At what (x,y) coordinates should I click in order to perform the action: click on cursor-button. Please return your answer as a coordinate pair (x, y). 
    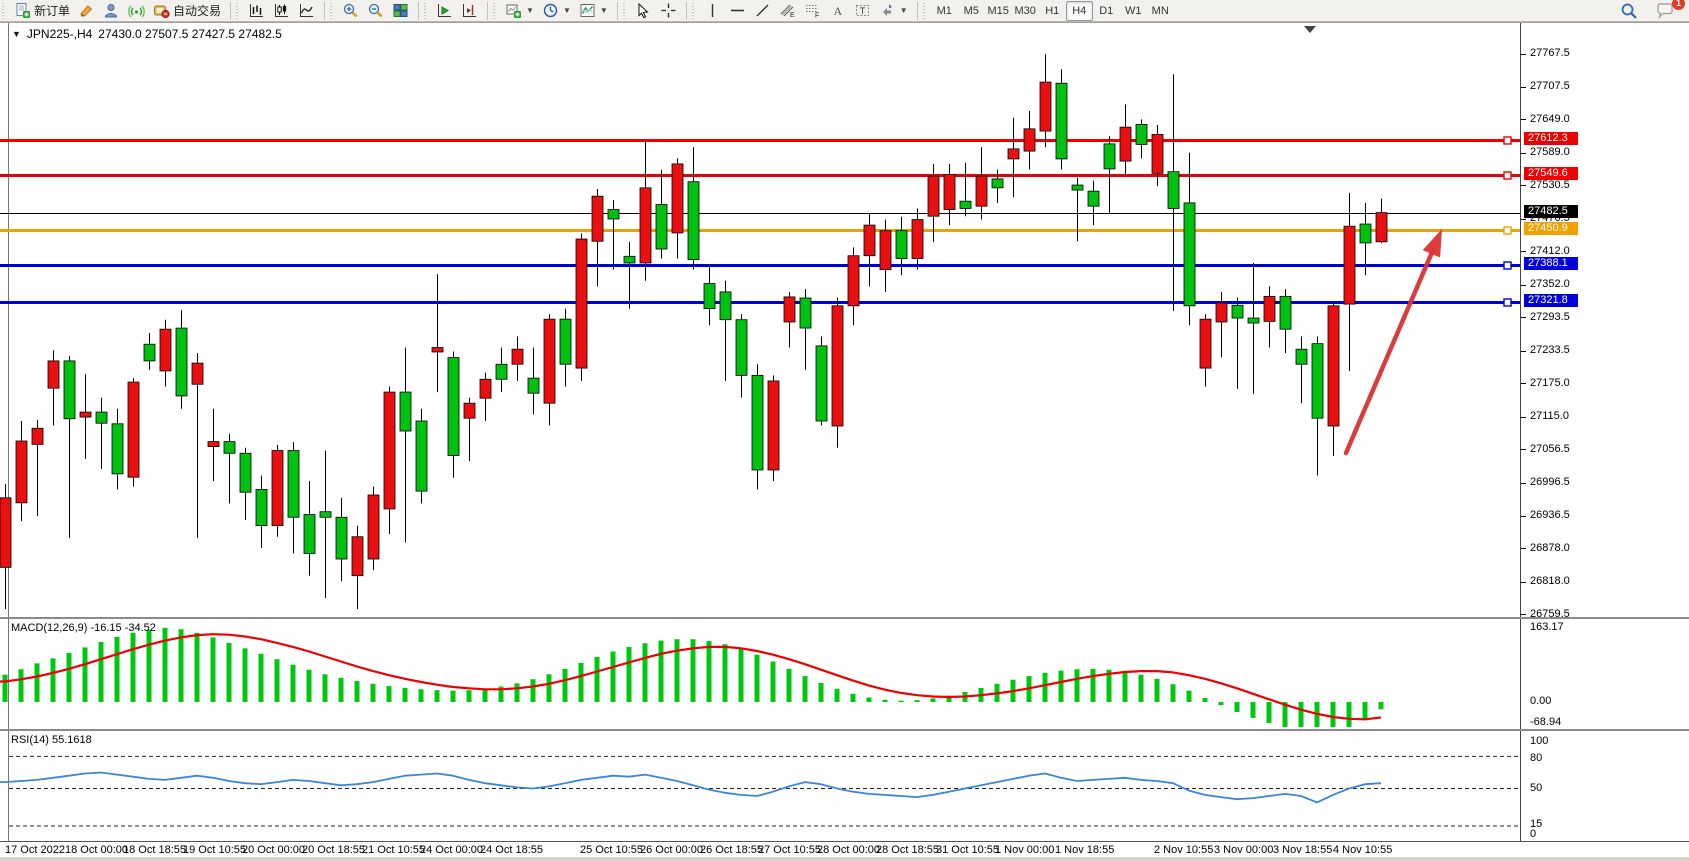
    Looking at the image, I should click on (643, 11).